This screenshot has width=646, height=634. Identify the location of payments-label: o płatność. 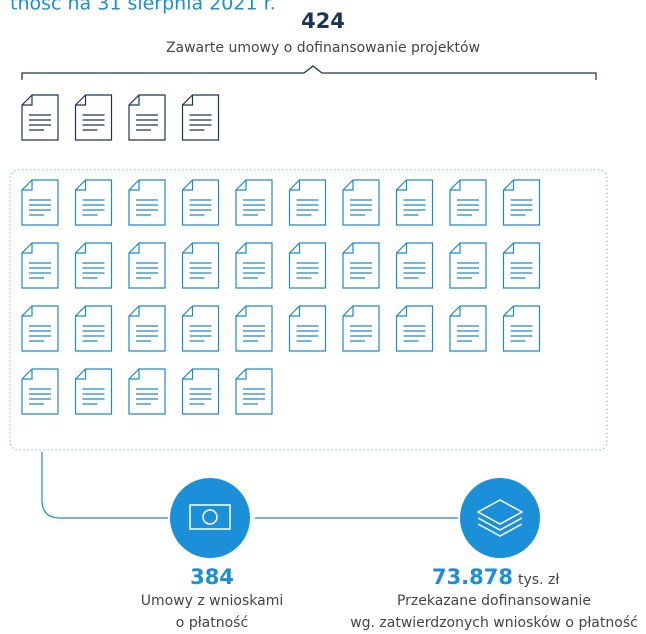
(212, 622).